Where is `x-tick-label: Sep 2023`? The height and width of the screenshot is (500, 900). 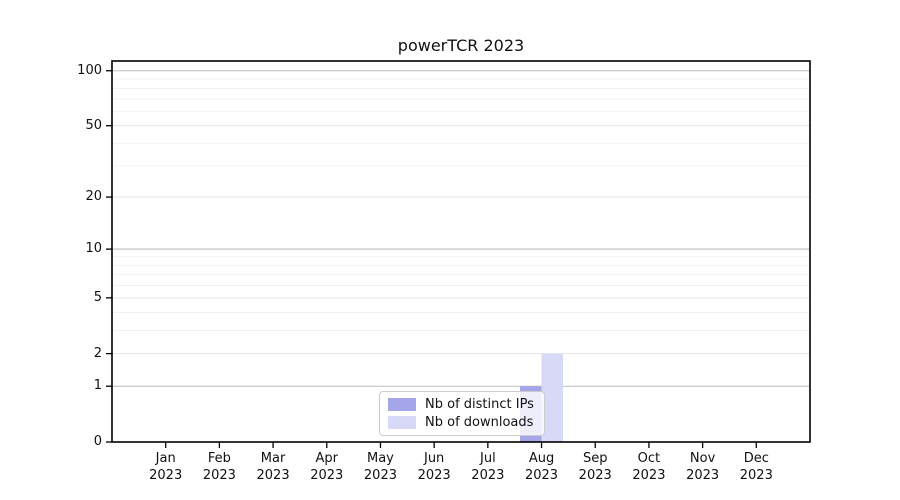
x-tick-label: Sep 2023 is located at coordinates (595, 467).